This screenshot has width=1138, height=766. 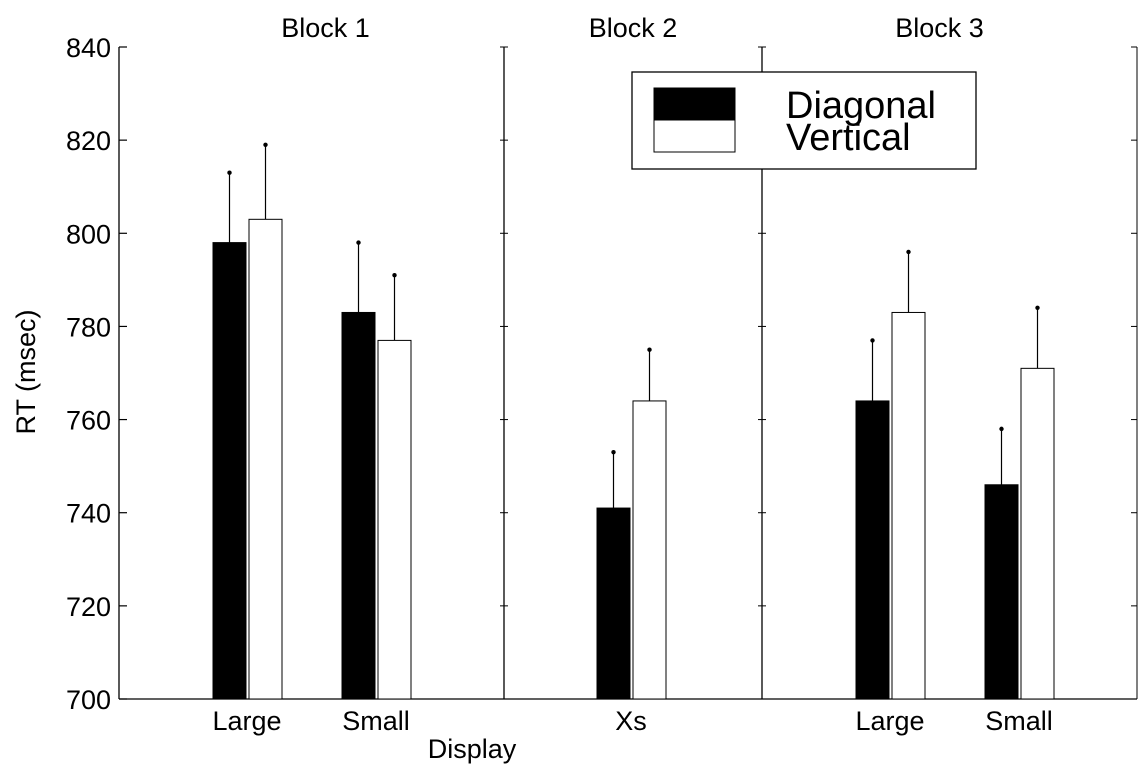 I want to click on y-tick-label: 720, so click(x=88, y=607).